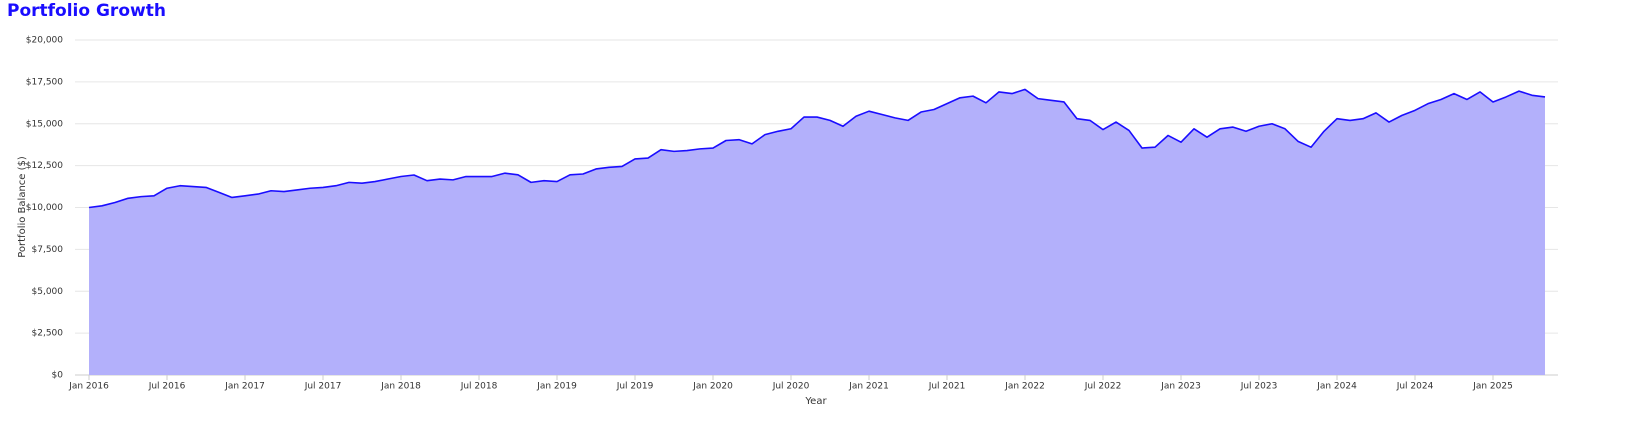  What do you see at coordinates (1259, 387) in the screenshot?
I see `x-tick-label: Jul 2023` at bounding box center [1259, 387].